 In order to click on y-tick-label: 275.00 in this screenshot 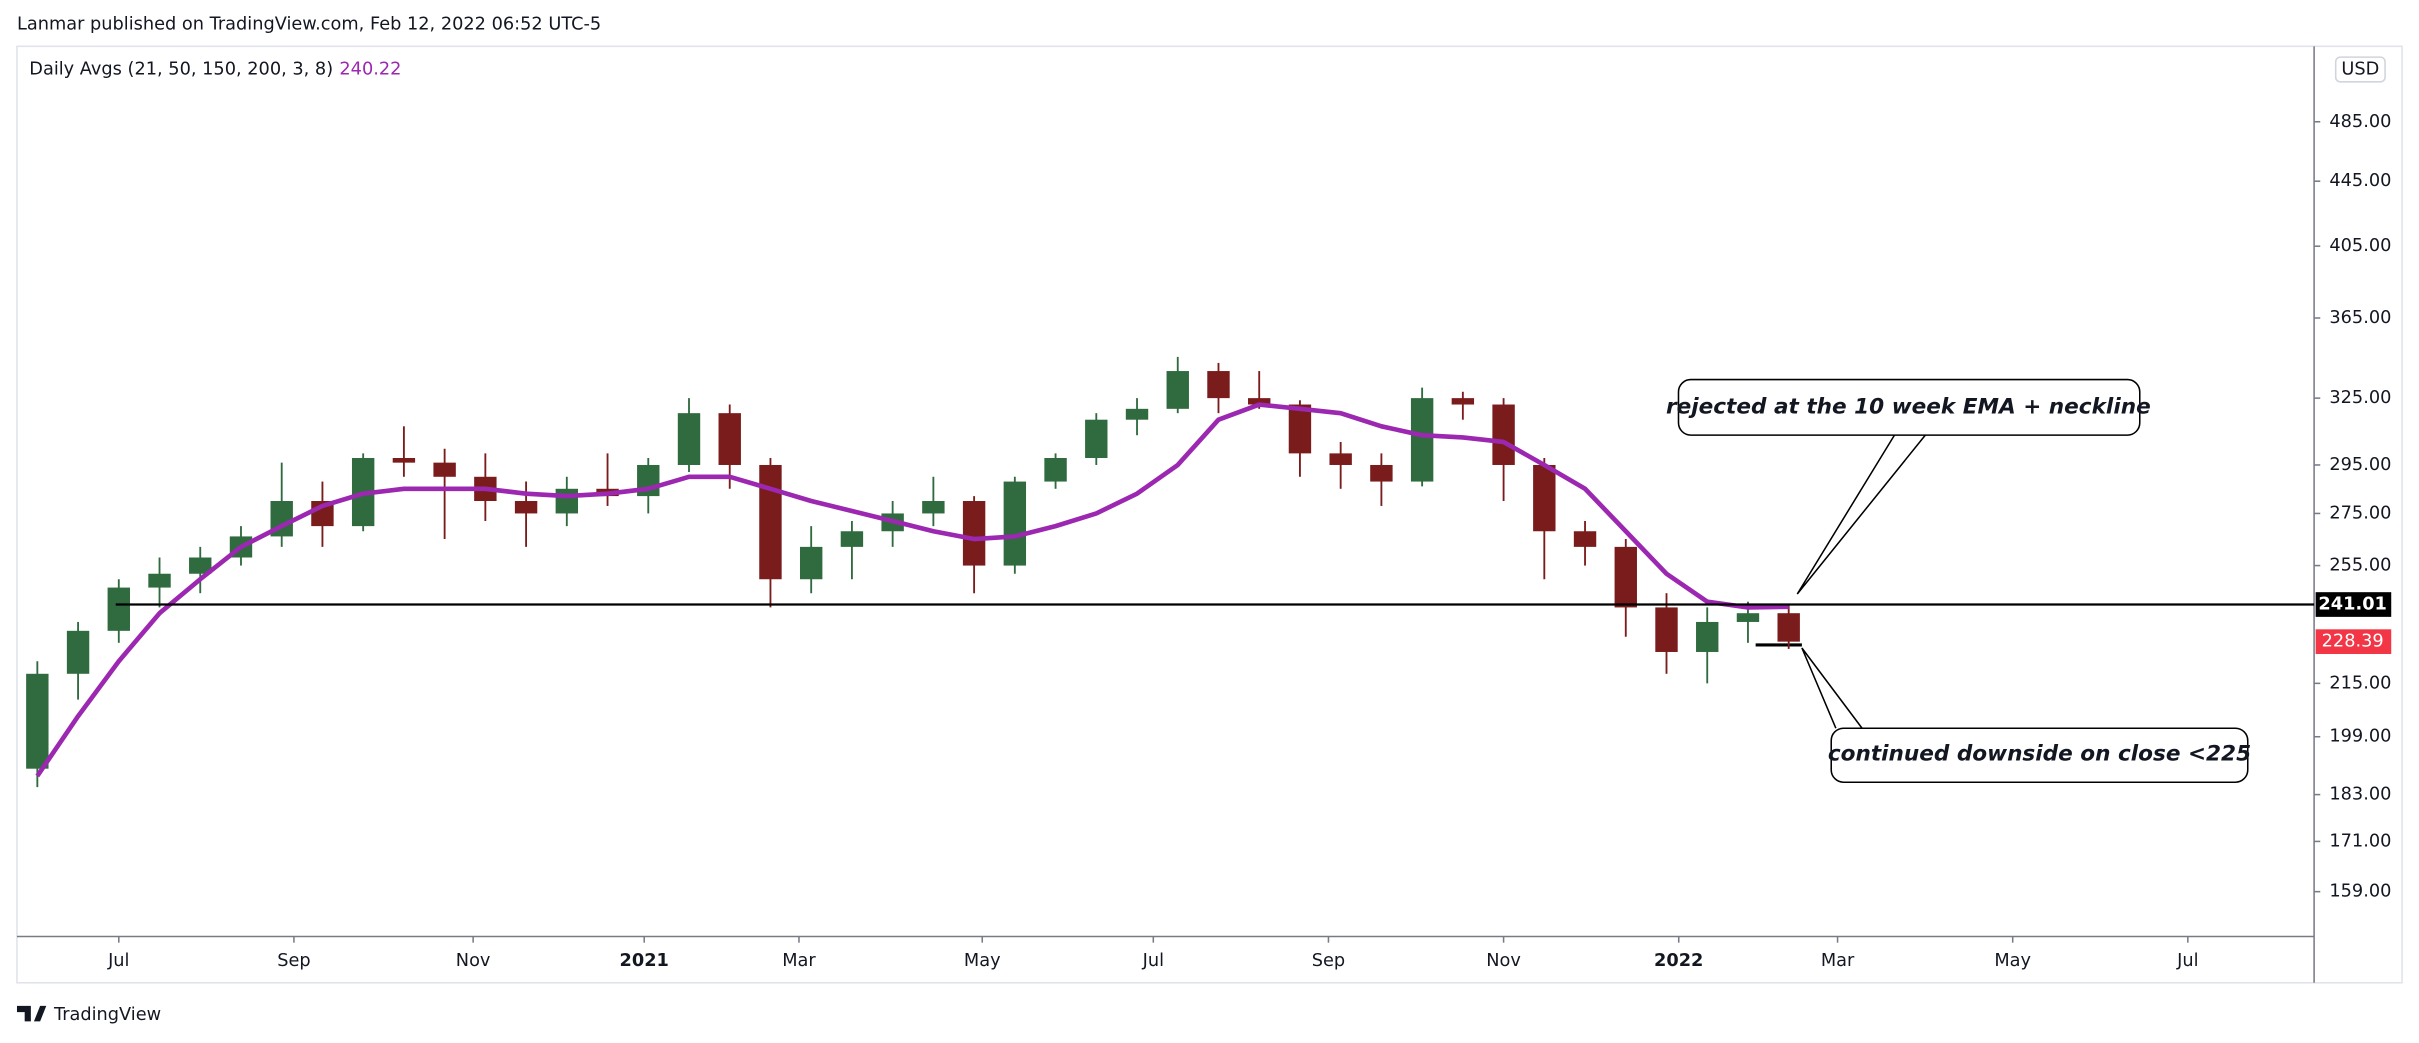, I will do `click(2360, 513)`.